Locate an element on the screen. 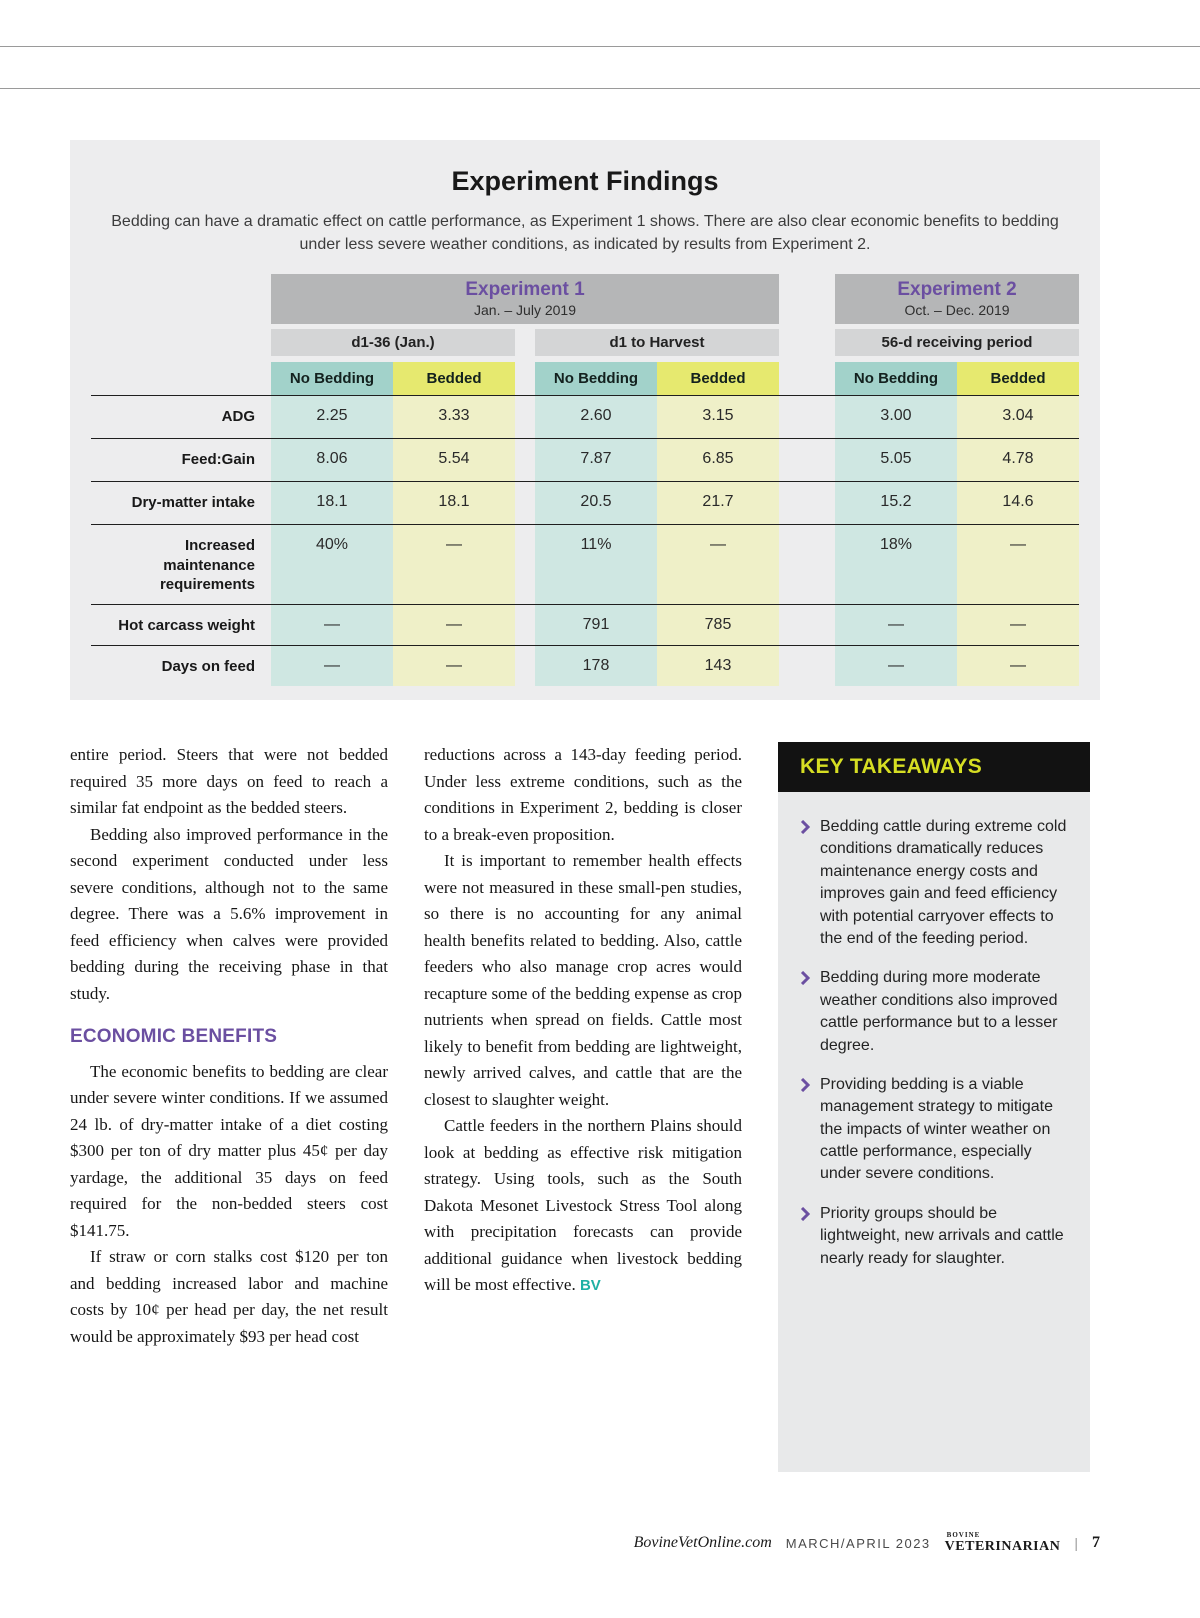  table-cell: 3.00 is located at coordinates (896, 417).